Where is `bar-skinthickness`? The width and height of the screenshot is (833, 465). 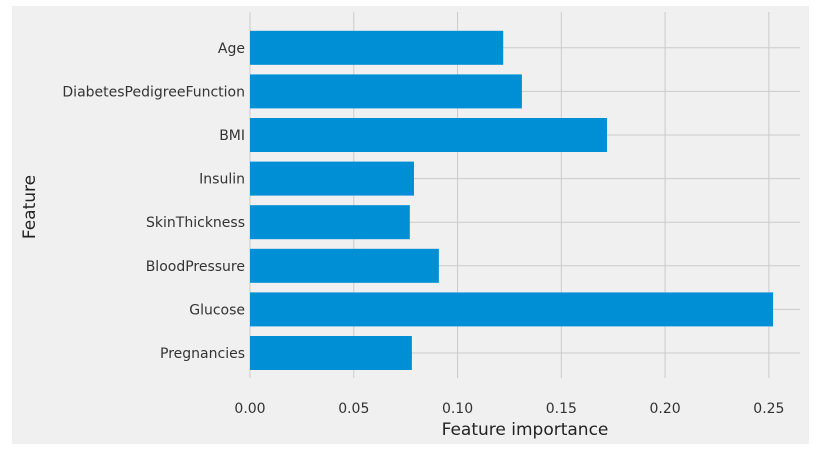
bar-skinthickness is located at coordinates (330, 222).